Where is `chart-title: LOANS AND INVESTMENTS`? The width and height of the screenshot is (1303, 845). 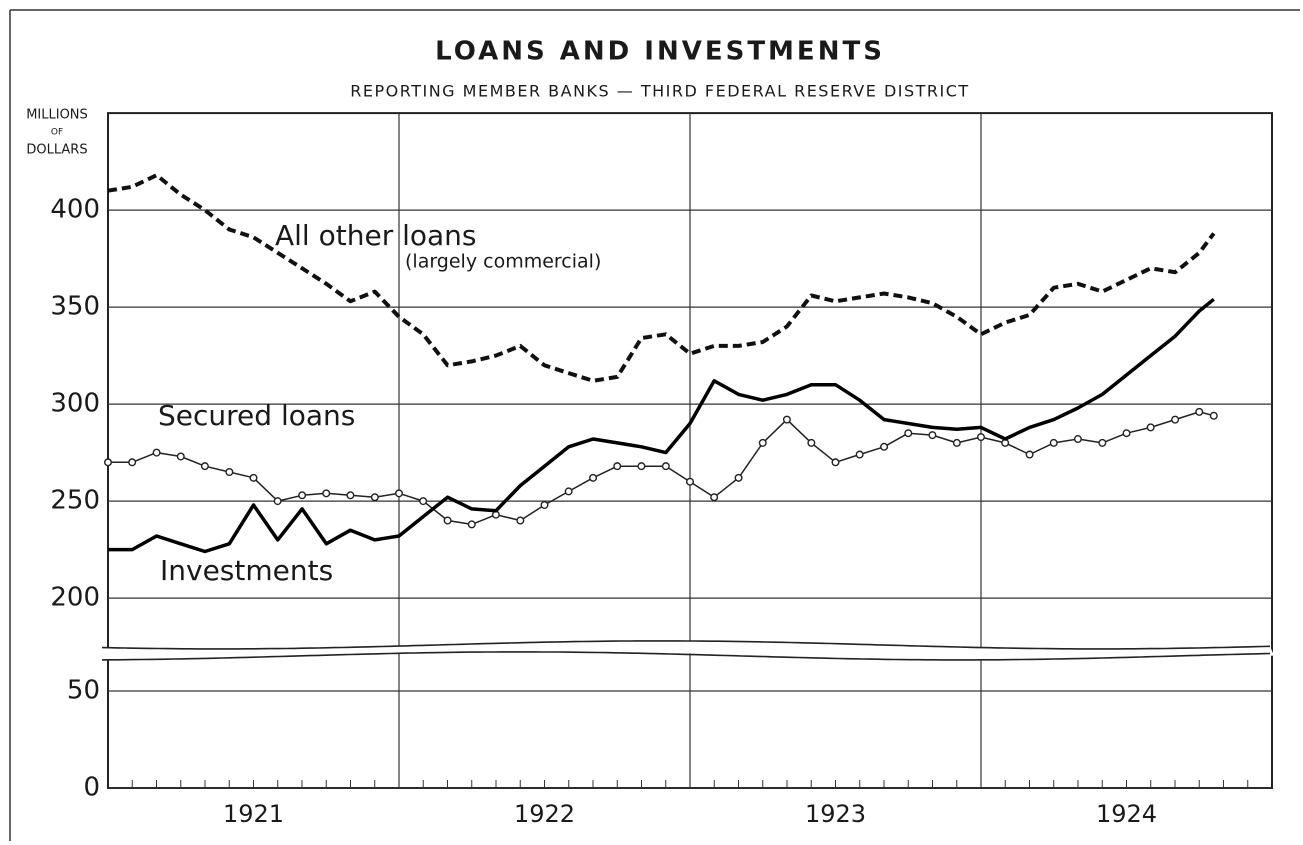 chart-title: LOANS AND INVESTMENTS is located at coordinates (660, 52).